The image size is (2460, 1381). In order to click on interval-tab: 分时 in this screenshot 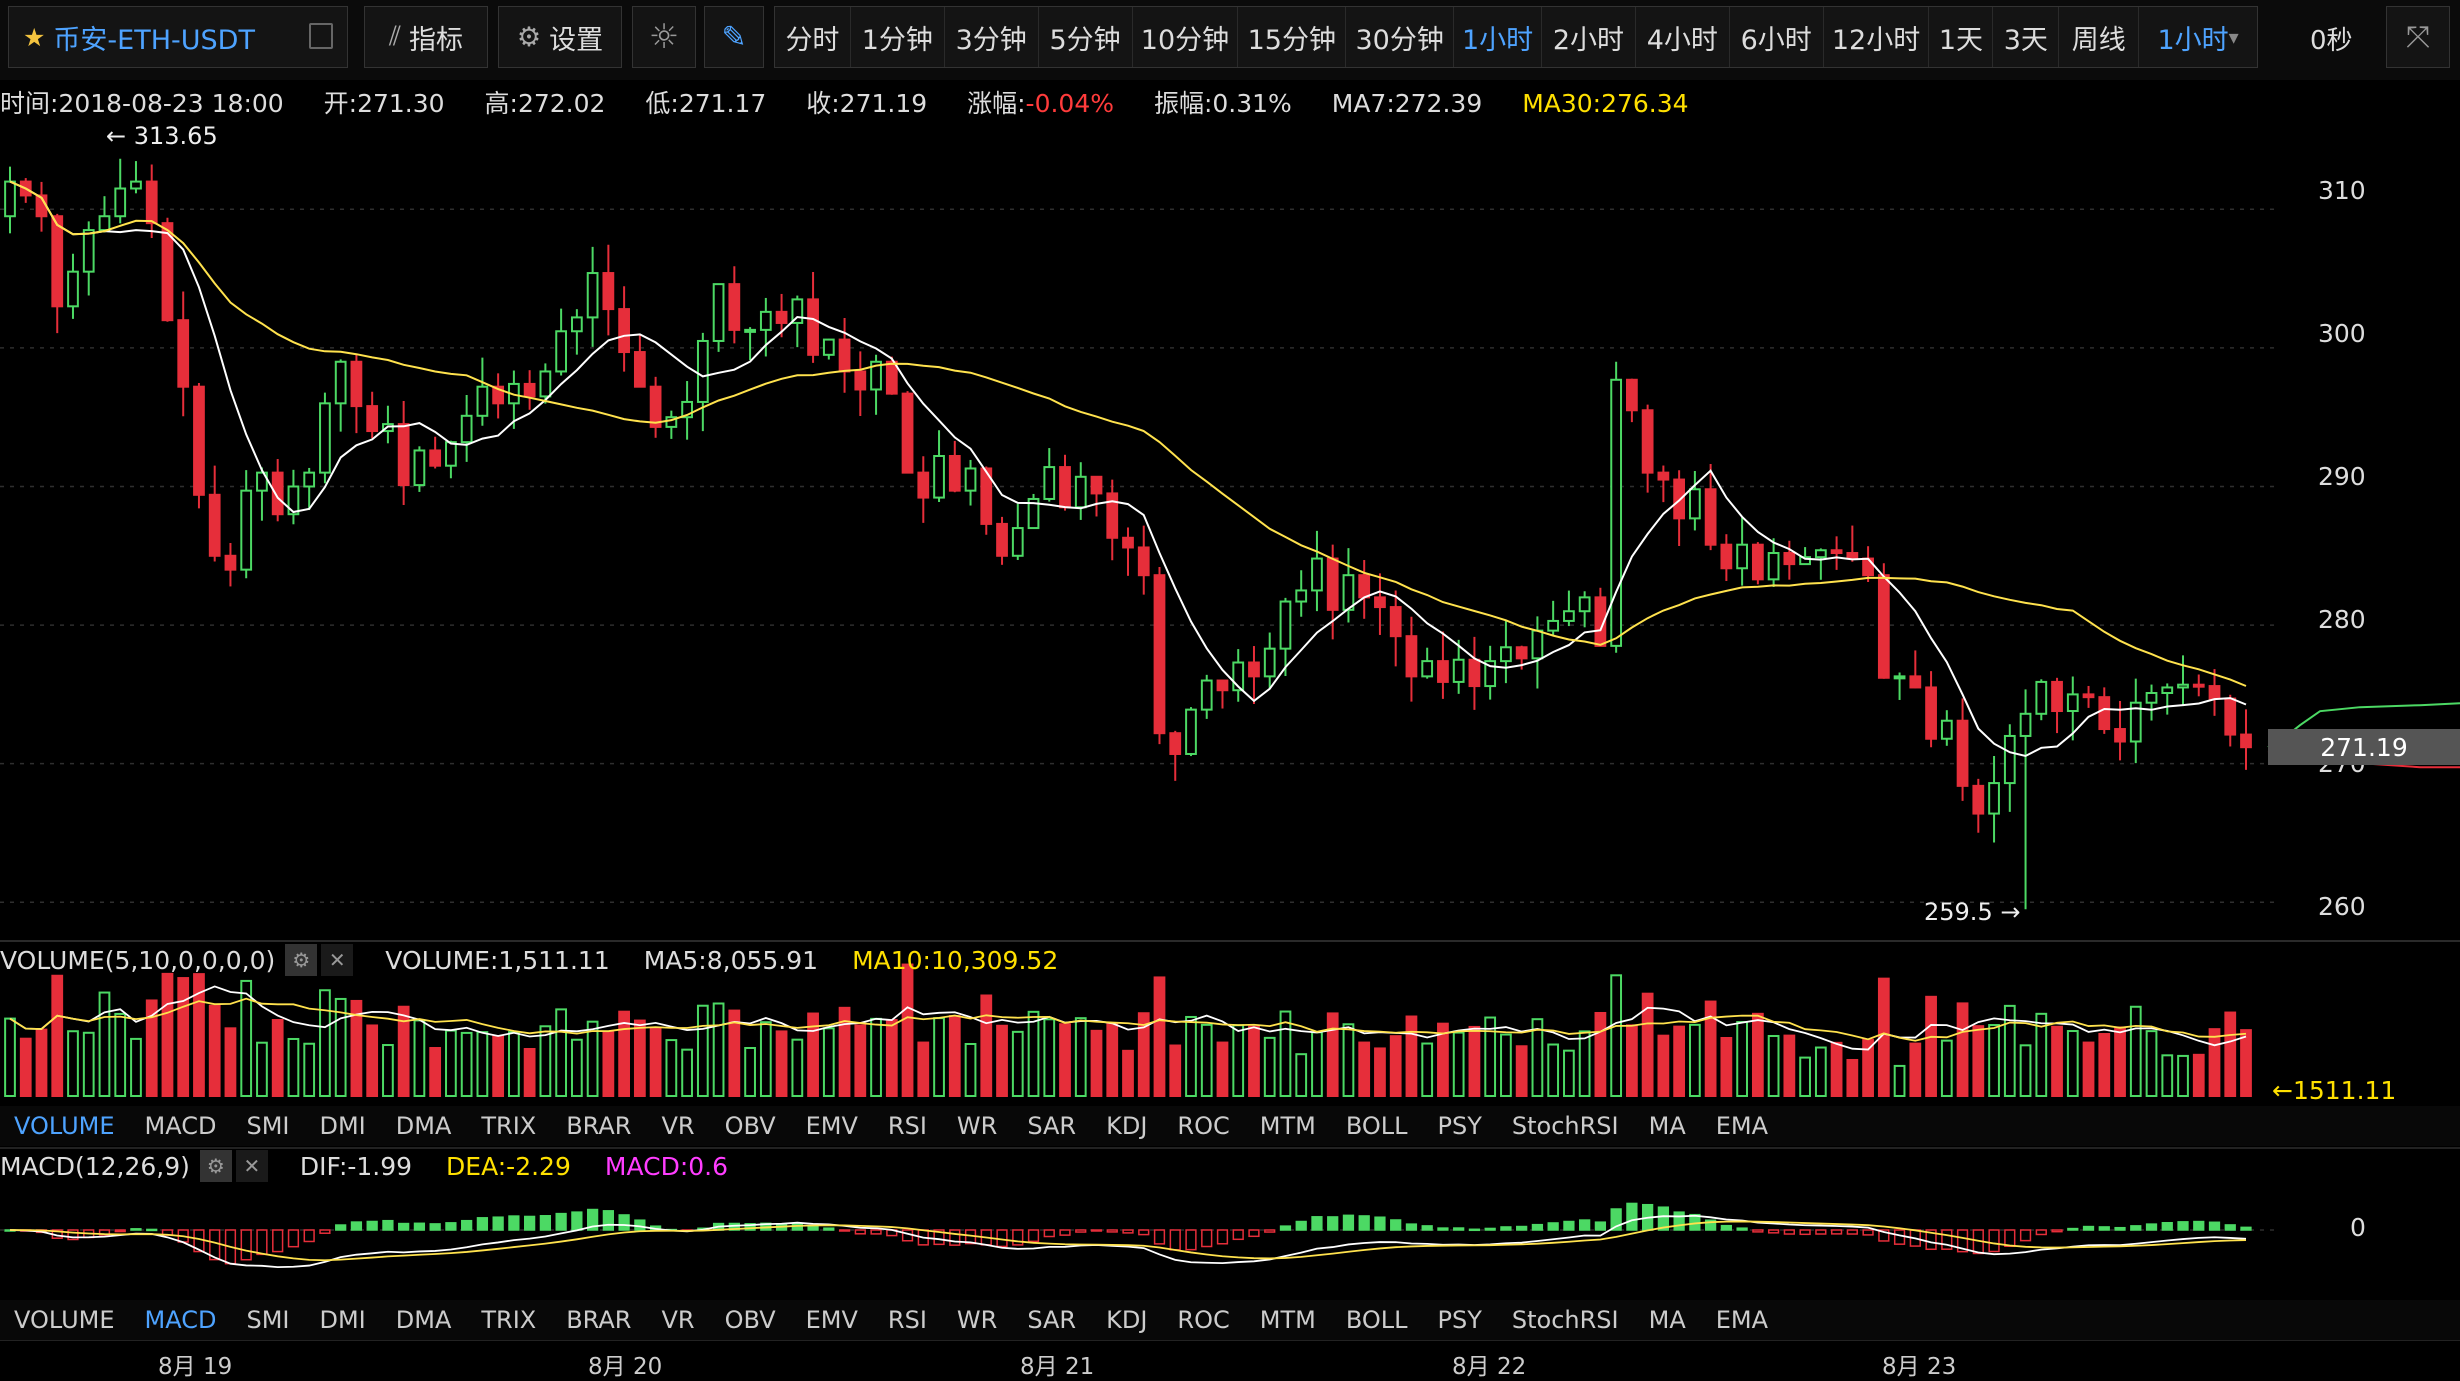, I will do `click(813, 37)`.